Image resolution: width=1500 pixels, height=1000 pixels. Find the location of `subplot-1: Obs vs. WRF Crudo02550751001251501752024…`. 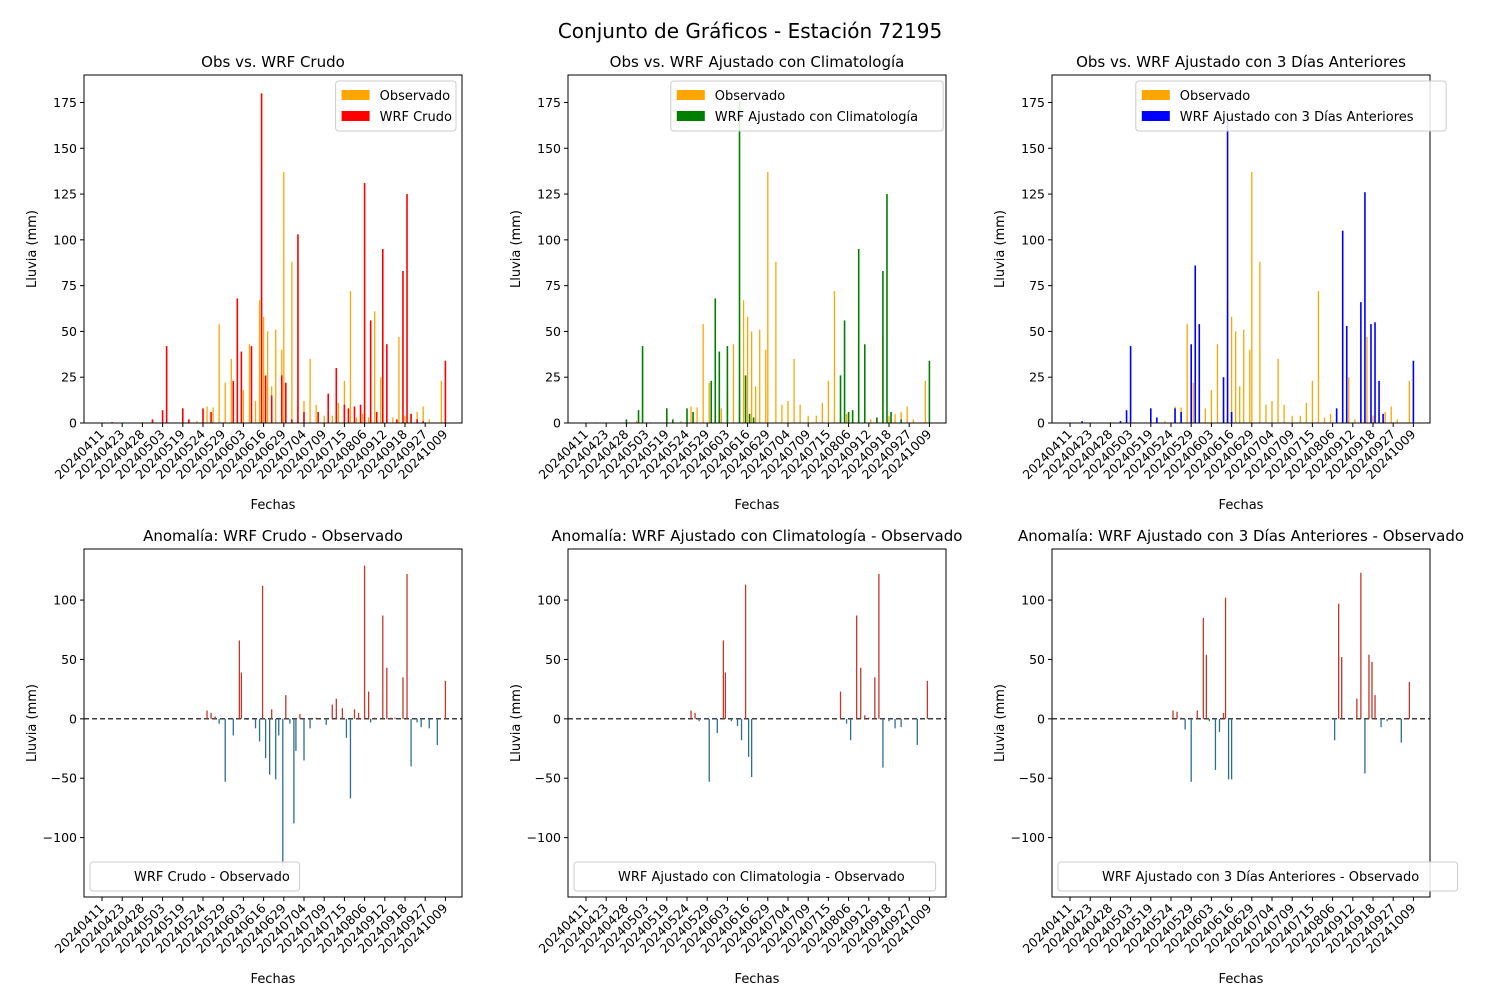

subplot-1: Obs vs. WRF Crudo02550751001251501752024… is located at coordinates (244, 283).